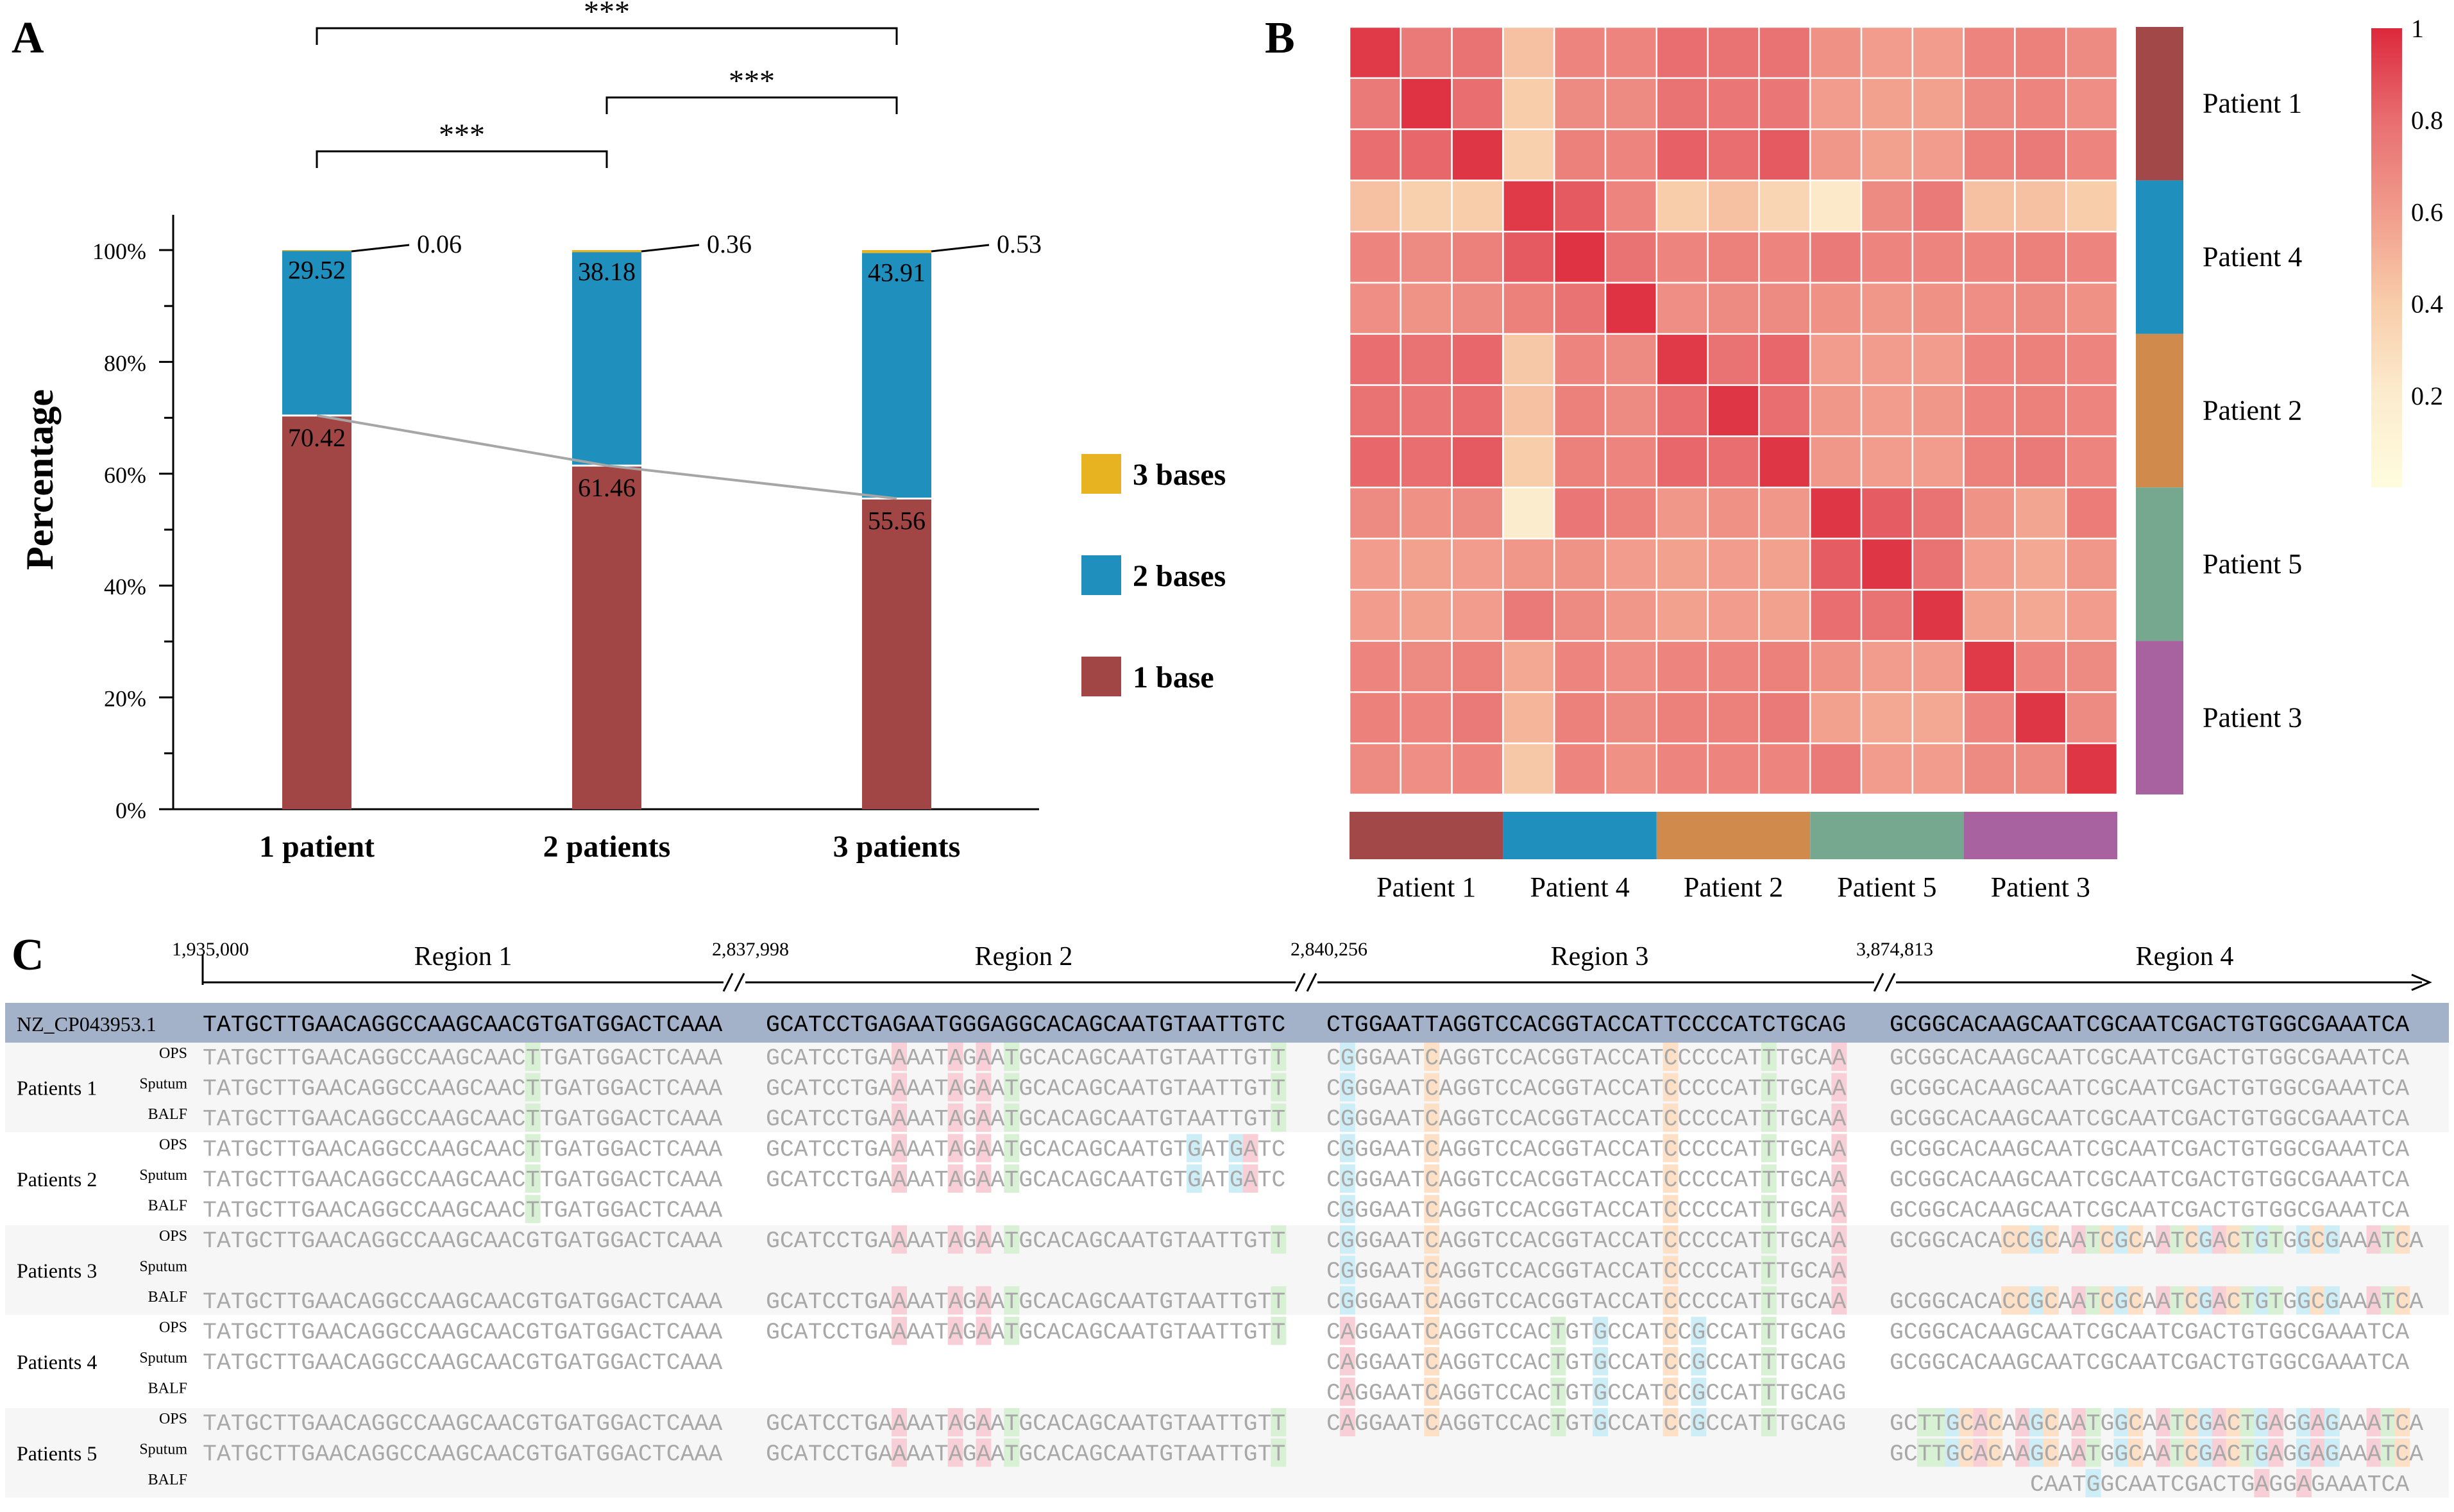  Describe the element at coordinates (57, 1453) in the screenshot. I see `patient-label: Patients 5` at that location.